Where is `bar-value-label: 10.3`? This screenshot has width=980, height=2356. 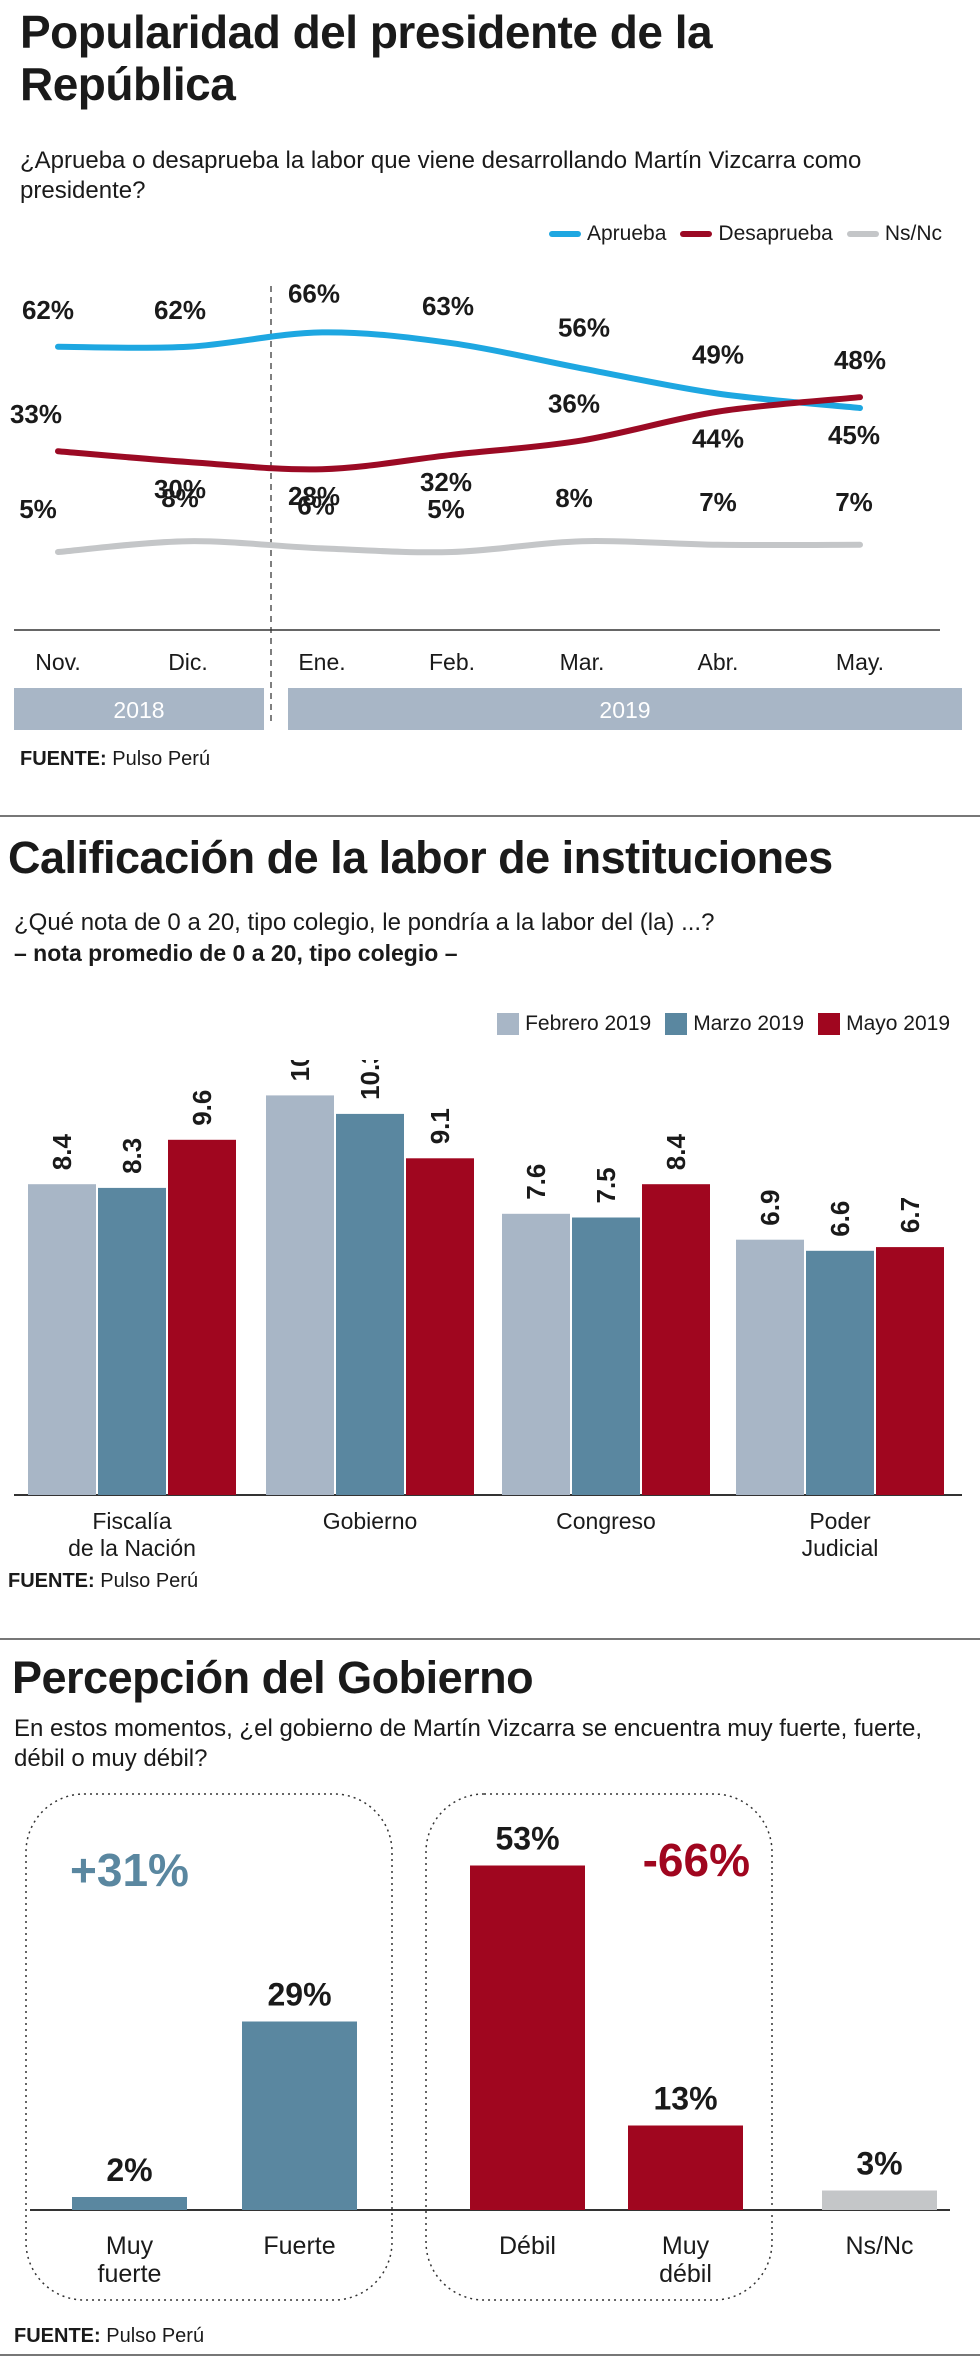 bar-value-label: 10.3 is located at coordinates (370, 1080).